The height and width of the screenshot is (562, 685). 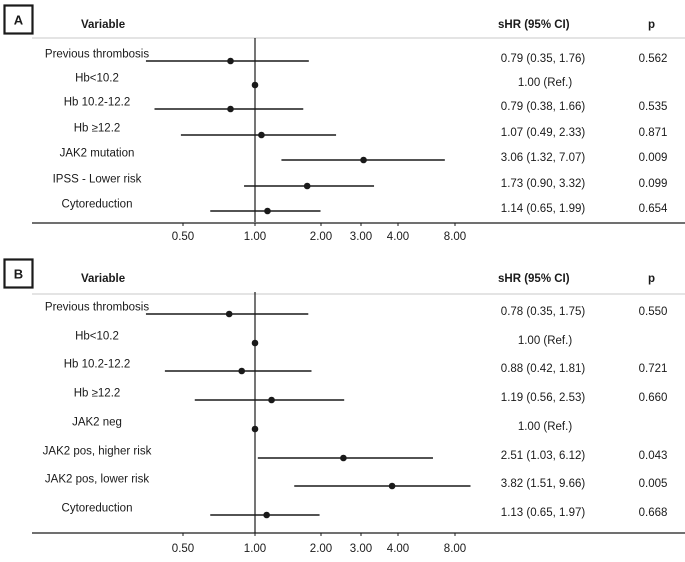 I want to click on panel-letter: A, so click(x=19, y=20).